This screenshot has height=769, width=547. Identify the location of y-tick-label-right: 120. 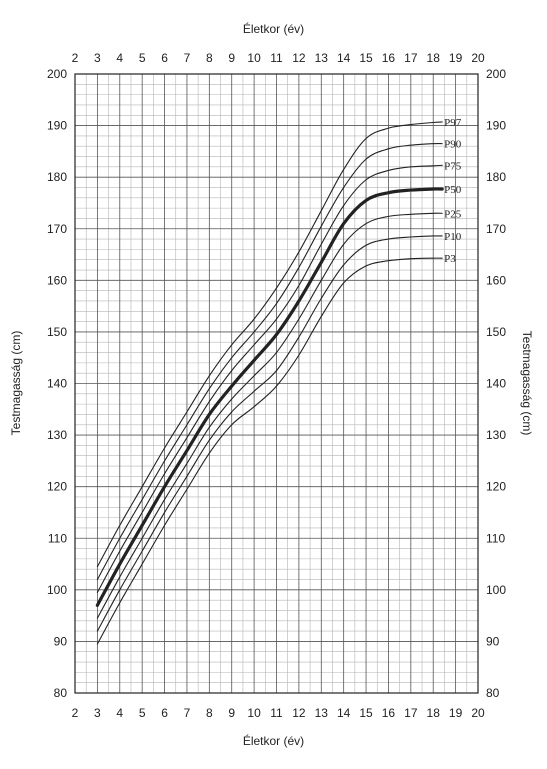
(496, 487).